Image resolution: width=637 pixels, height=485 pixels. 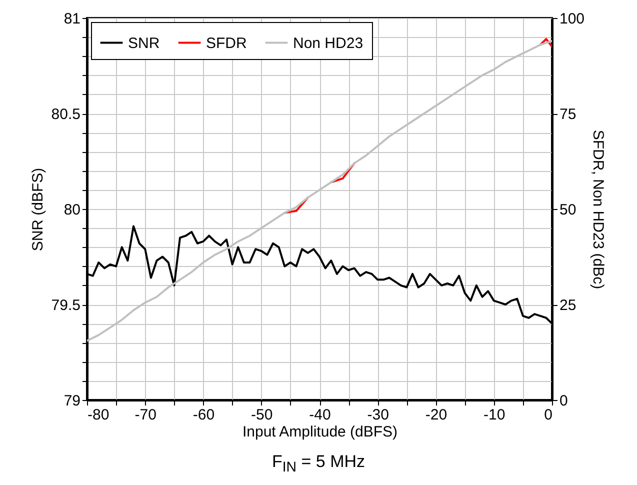 What do you see at coordinates (568, 305) in the screenshot?
I see `y2-tick-label: 25` at bounding box center [568, 305].